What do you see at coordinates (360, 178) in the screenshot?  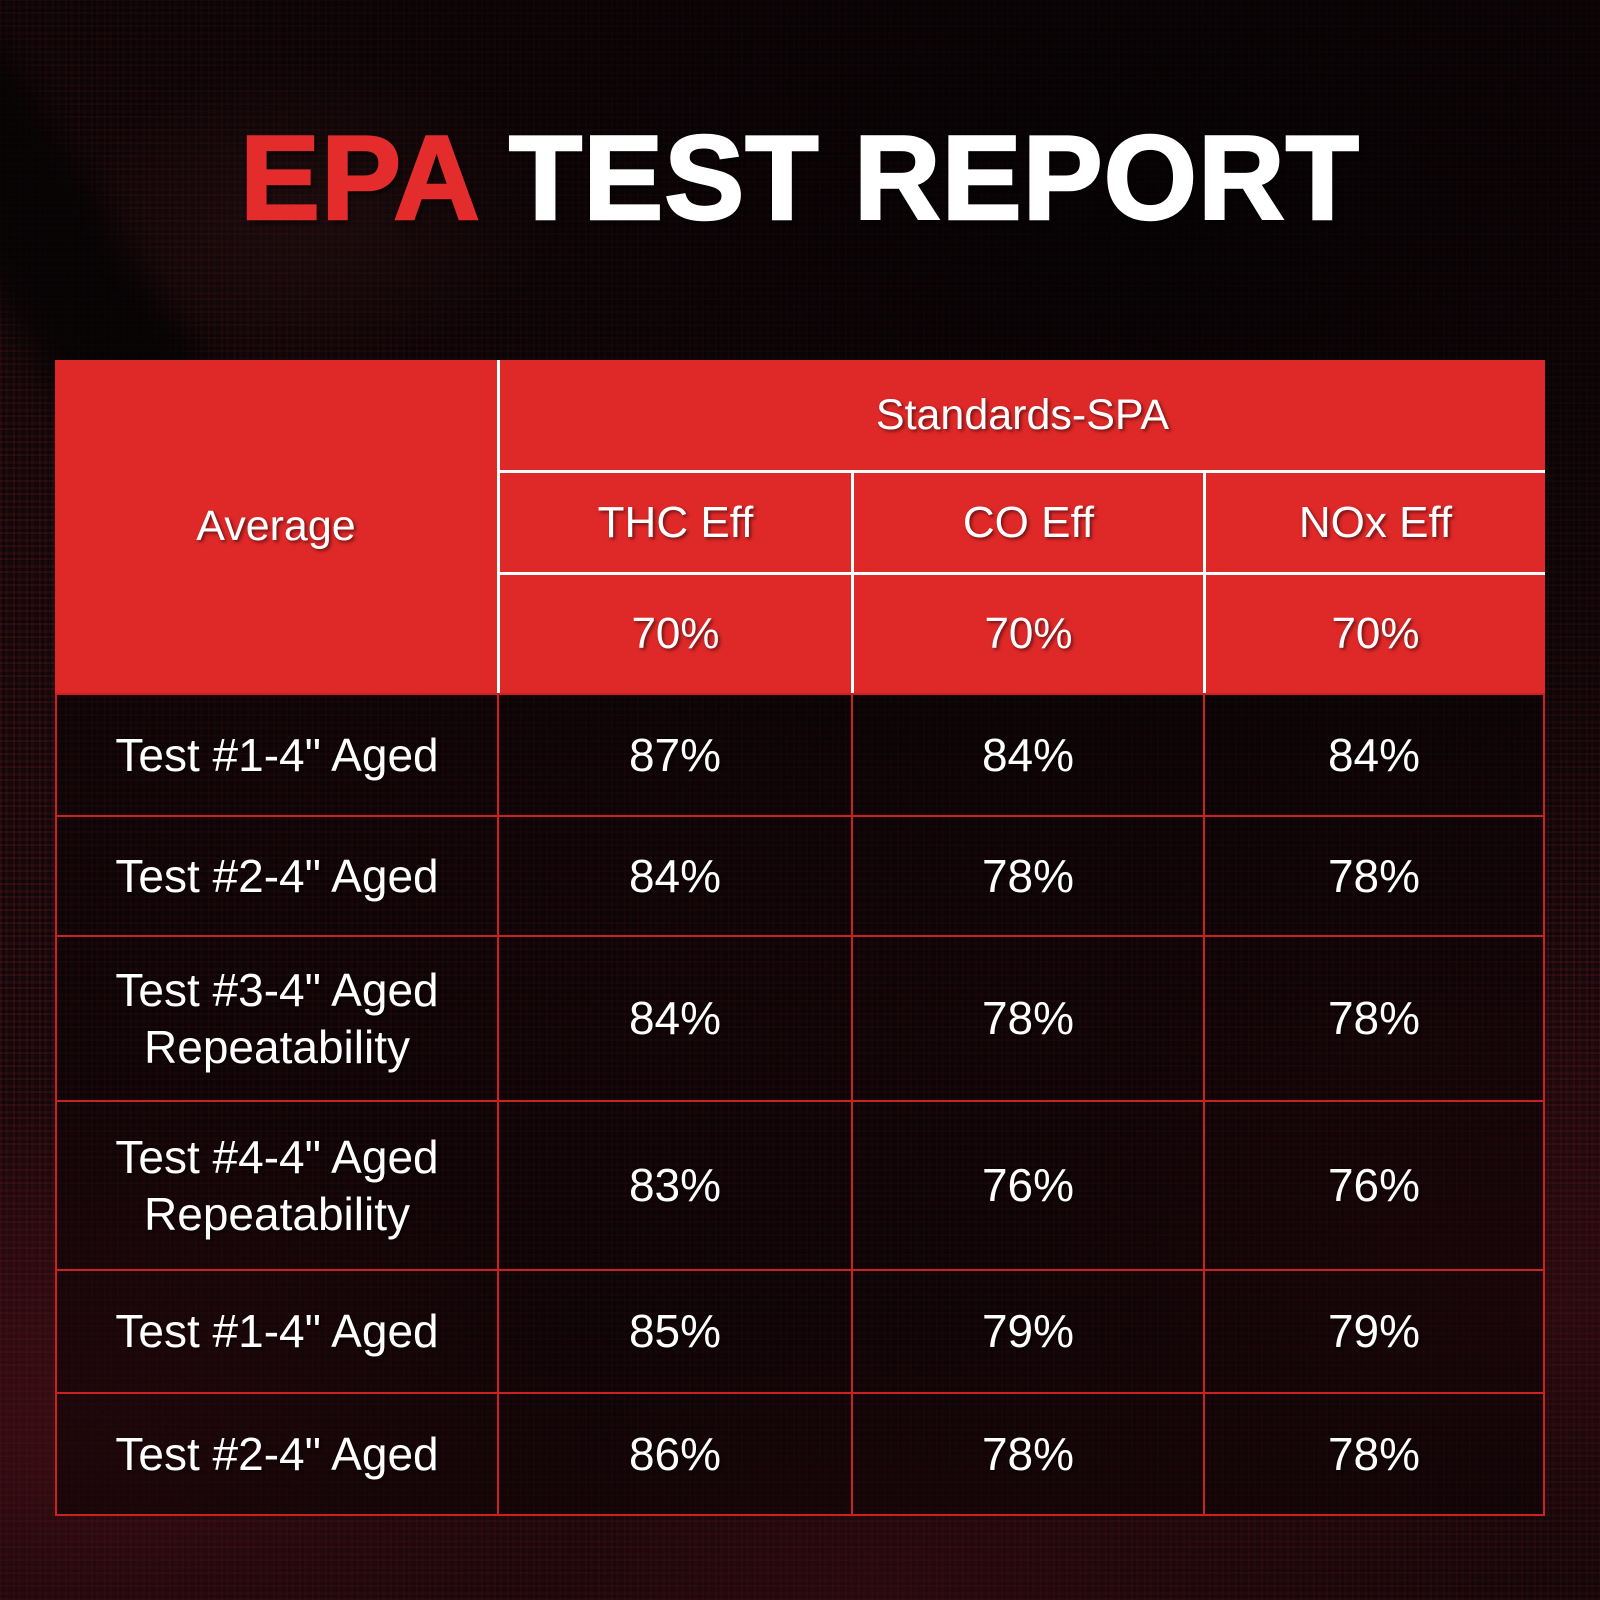 I see `page-title-highlight: EPA` at bounding box center [360, 178].